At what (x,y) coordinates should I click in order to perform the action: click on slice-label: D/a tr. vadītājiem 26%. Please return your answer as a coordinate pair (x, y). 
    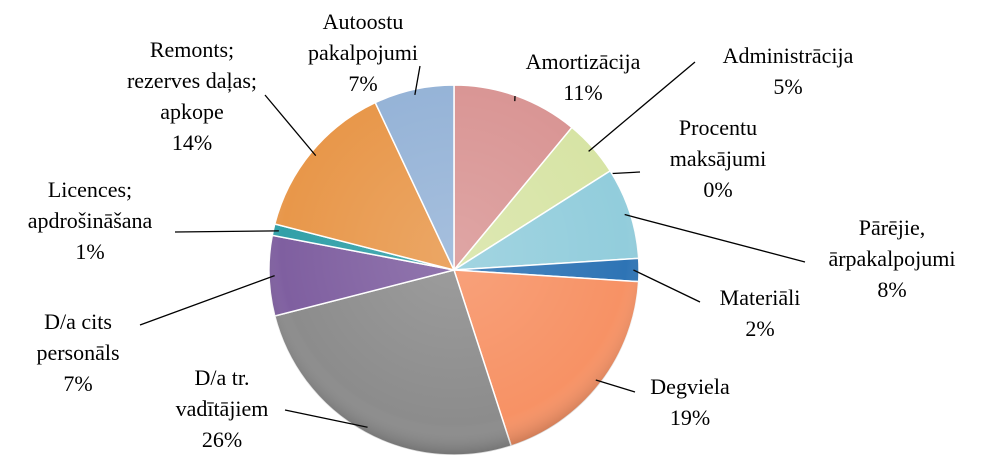
    Looking at the image, I should click on (222, 408).